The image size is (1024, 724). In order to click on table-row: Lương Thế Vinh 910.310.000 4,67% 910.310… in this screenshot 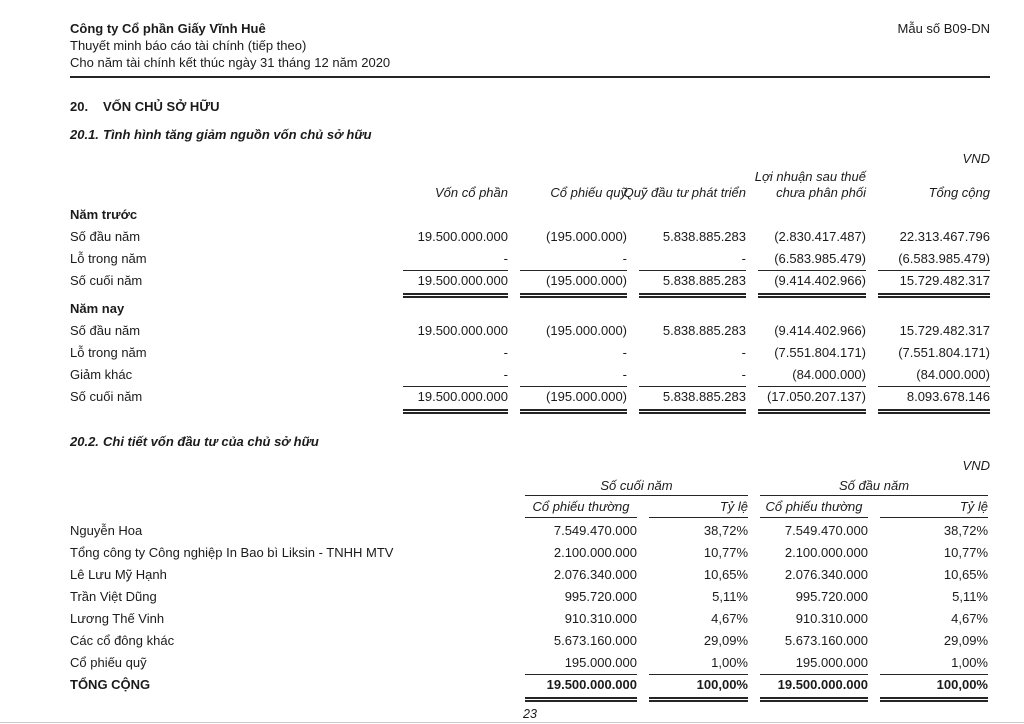, I will do `click(530, 619)`.